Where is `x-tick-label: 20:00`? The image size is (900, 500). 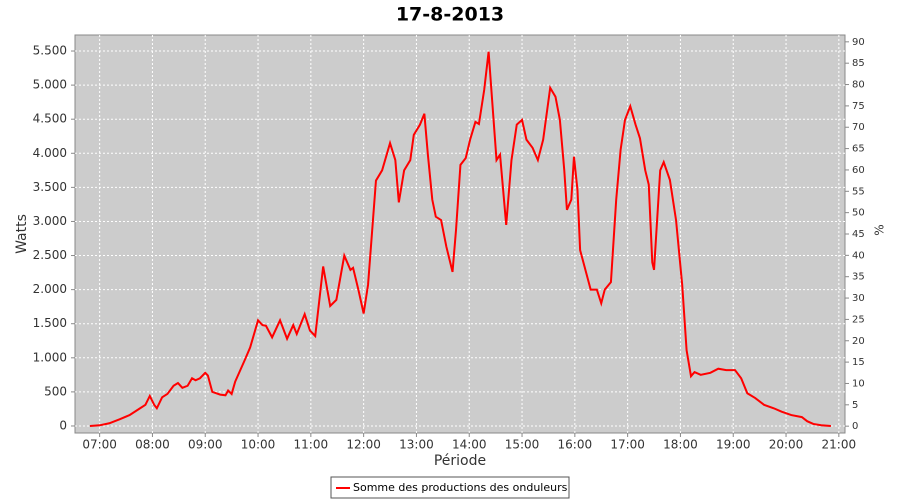
x-tick-label: 20:00 is located at coordinates (786, 445).